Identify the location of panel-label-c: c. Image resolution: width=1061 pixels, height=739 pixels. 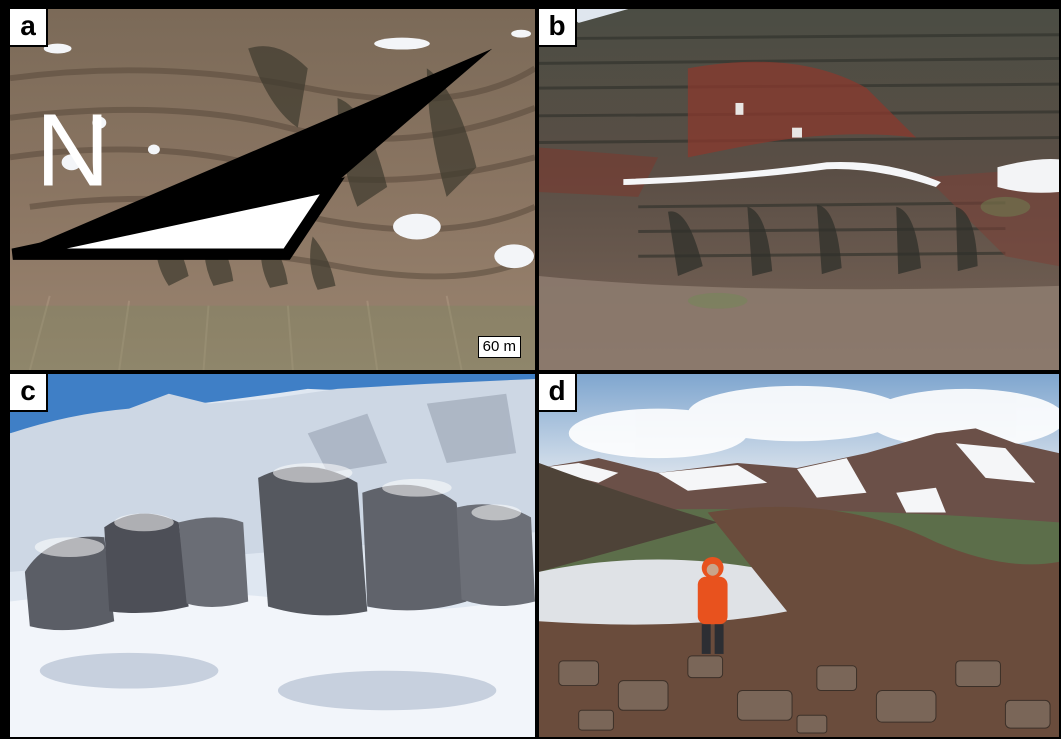
(29, 393).